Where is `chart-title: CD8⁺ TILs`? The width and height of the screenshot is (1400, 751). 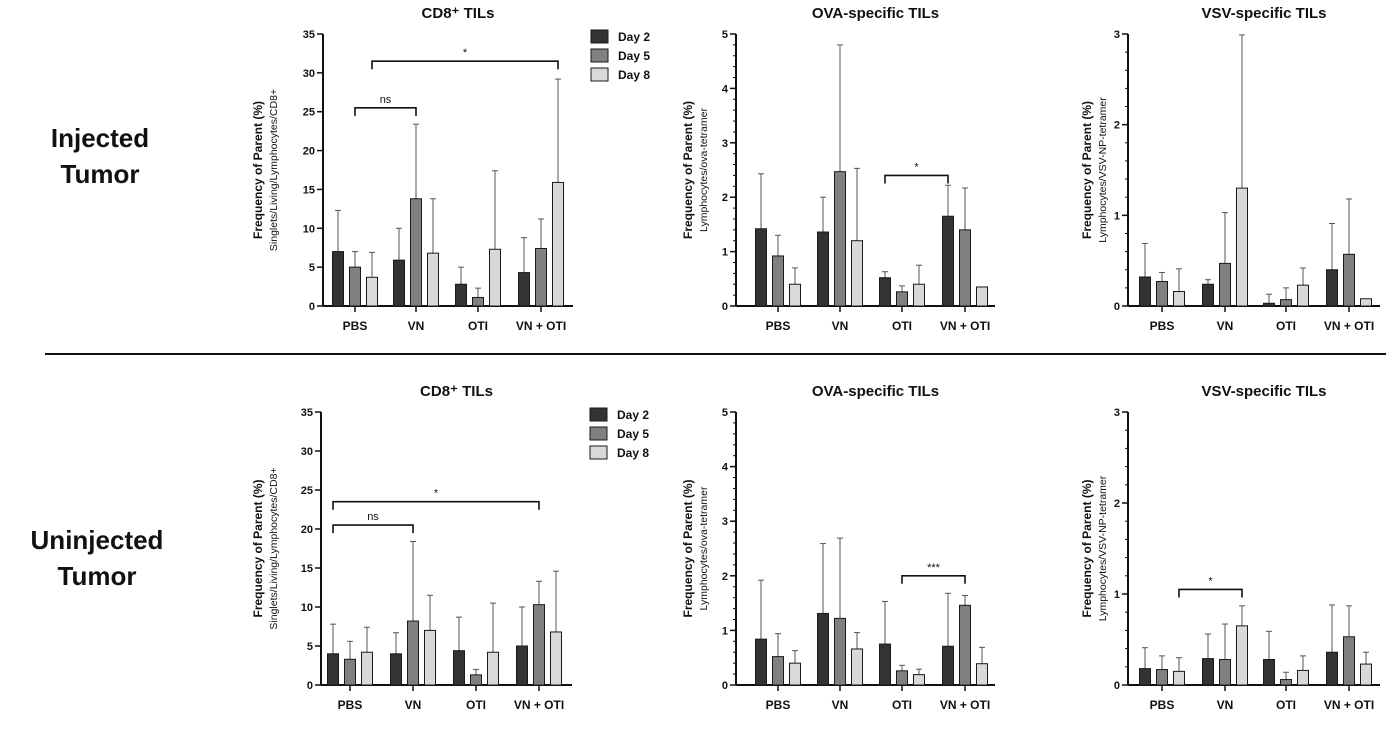 chart-title: CD8⁺ TILs is located at coordinates (456, 391).